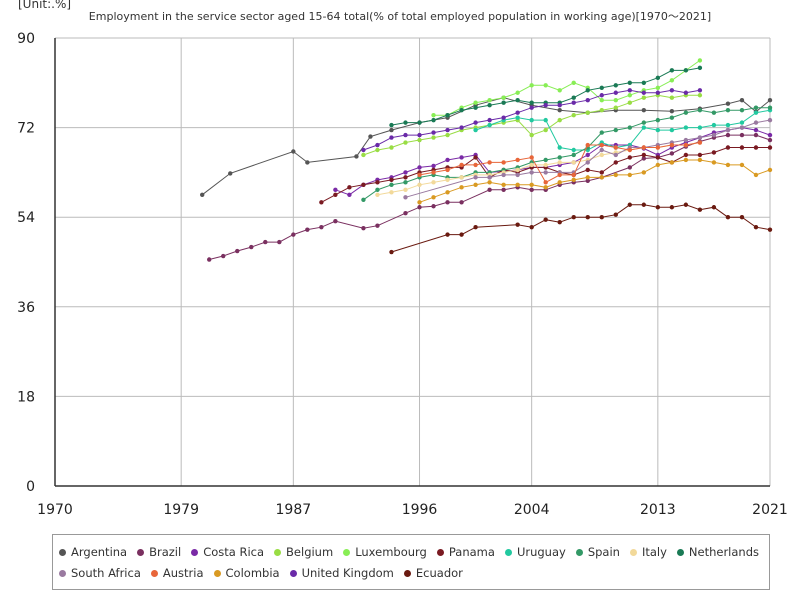 The height and width of the screenshot is (600, 800). I want to click on legend-label: Netherlands, so click(724, 552).